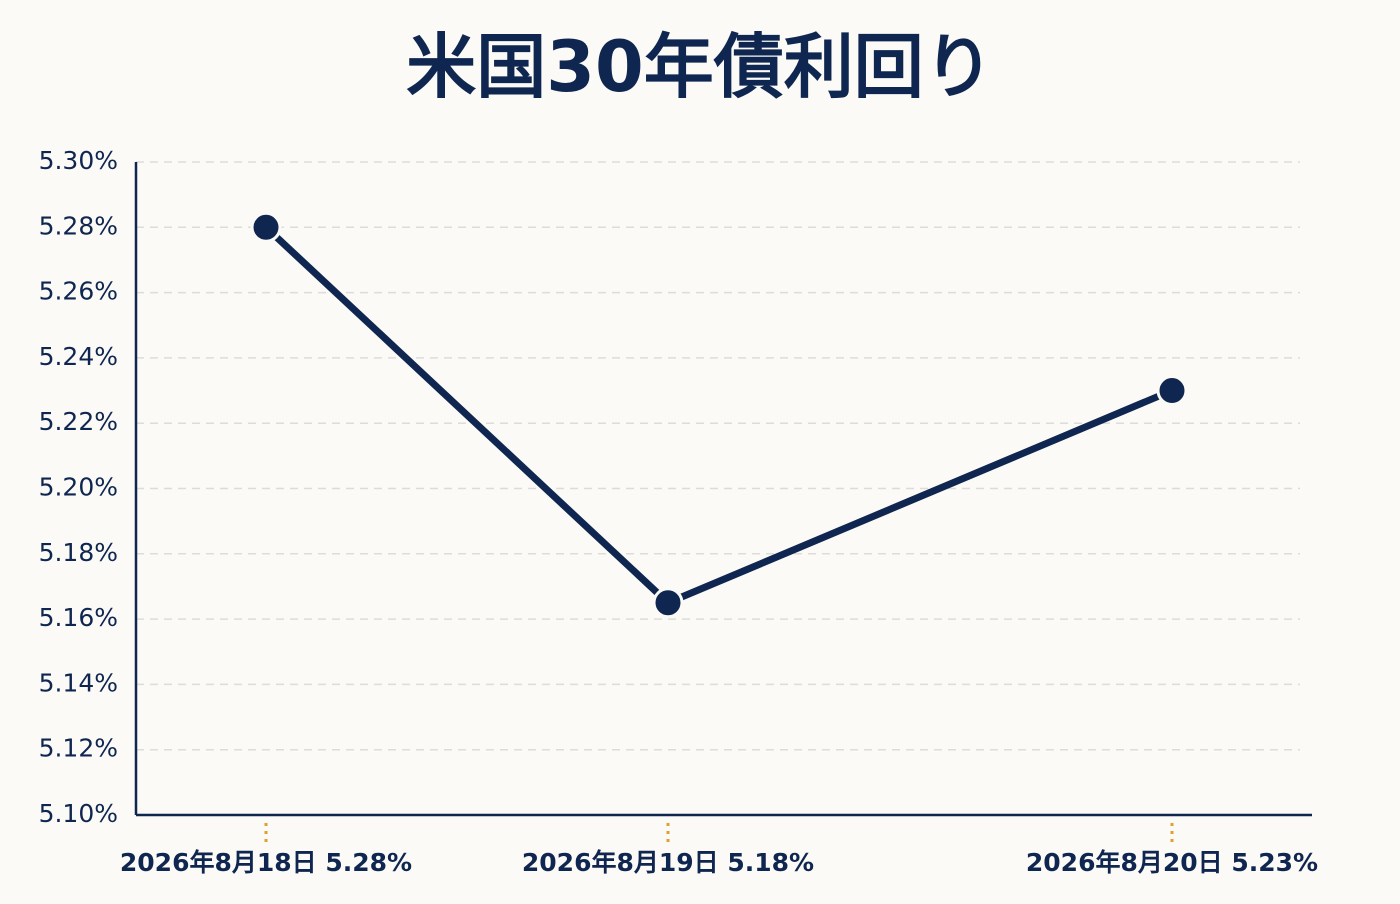  I want to click on y-tick-label: 5.24%, so click(78, 356).